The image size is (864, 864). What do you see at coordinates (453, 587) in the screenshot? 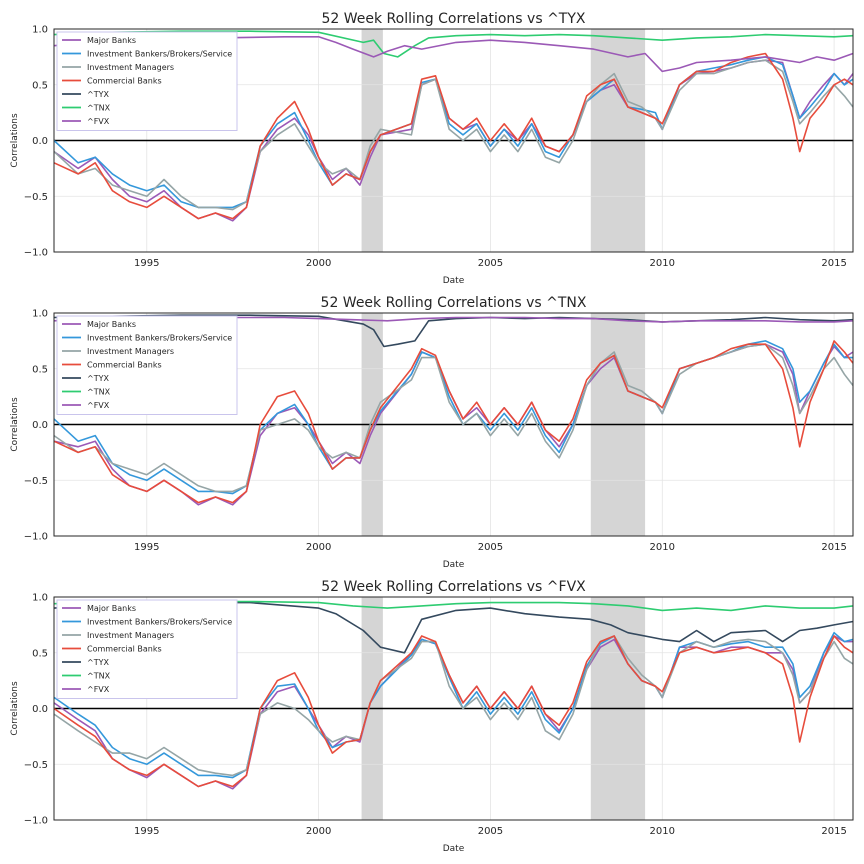
I see `chart-title: 52 Week Rolling Correlations vs ^FVX` at bounding box center [453, 587].